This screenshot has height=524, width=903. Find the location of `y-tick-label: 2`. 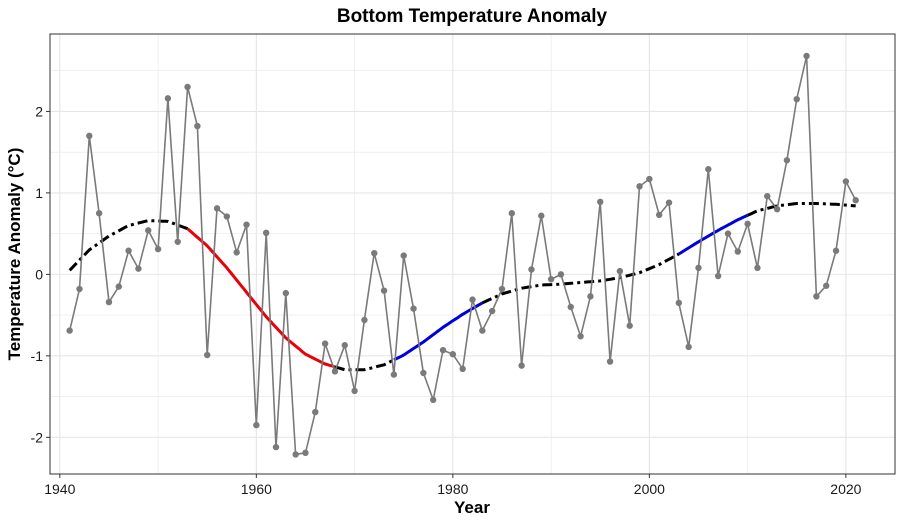

y-tick-label: 2 is located at coordinates (39, 111).